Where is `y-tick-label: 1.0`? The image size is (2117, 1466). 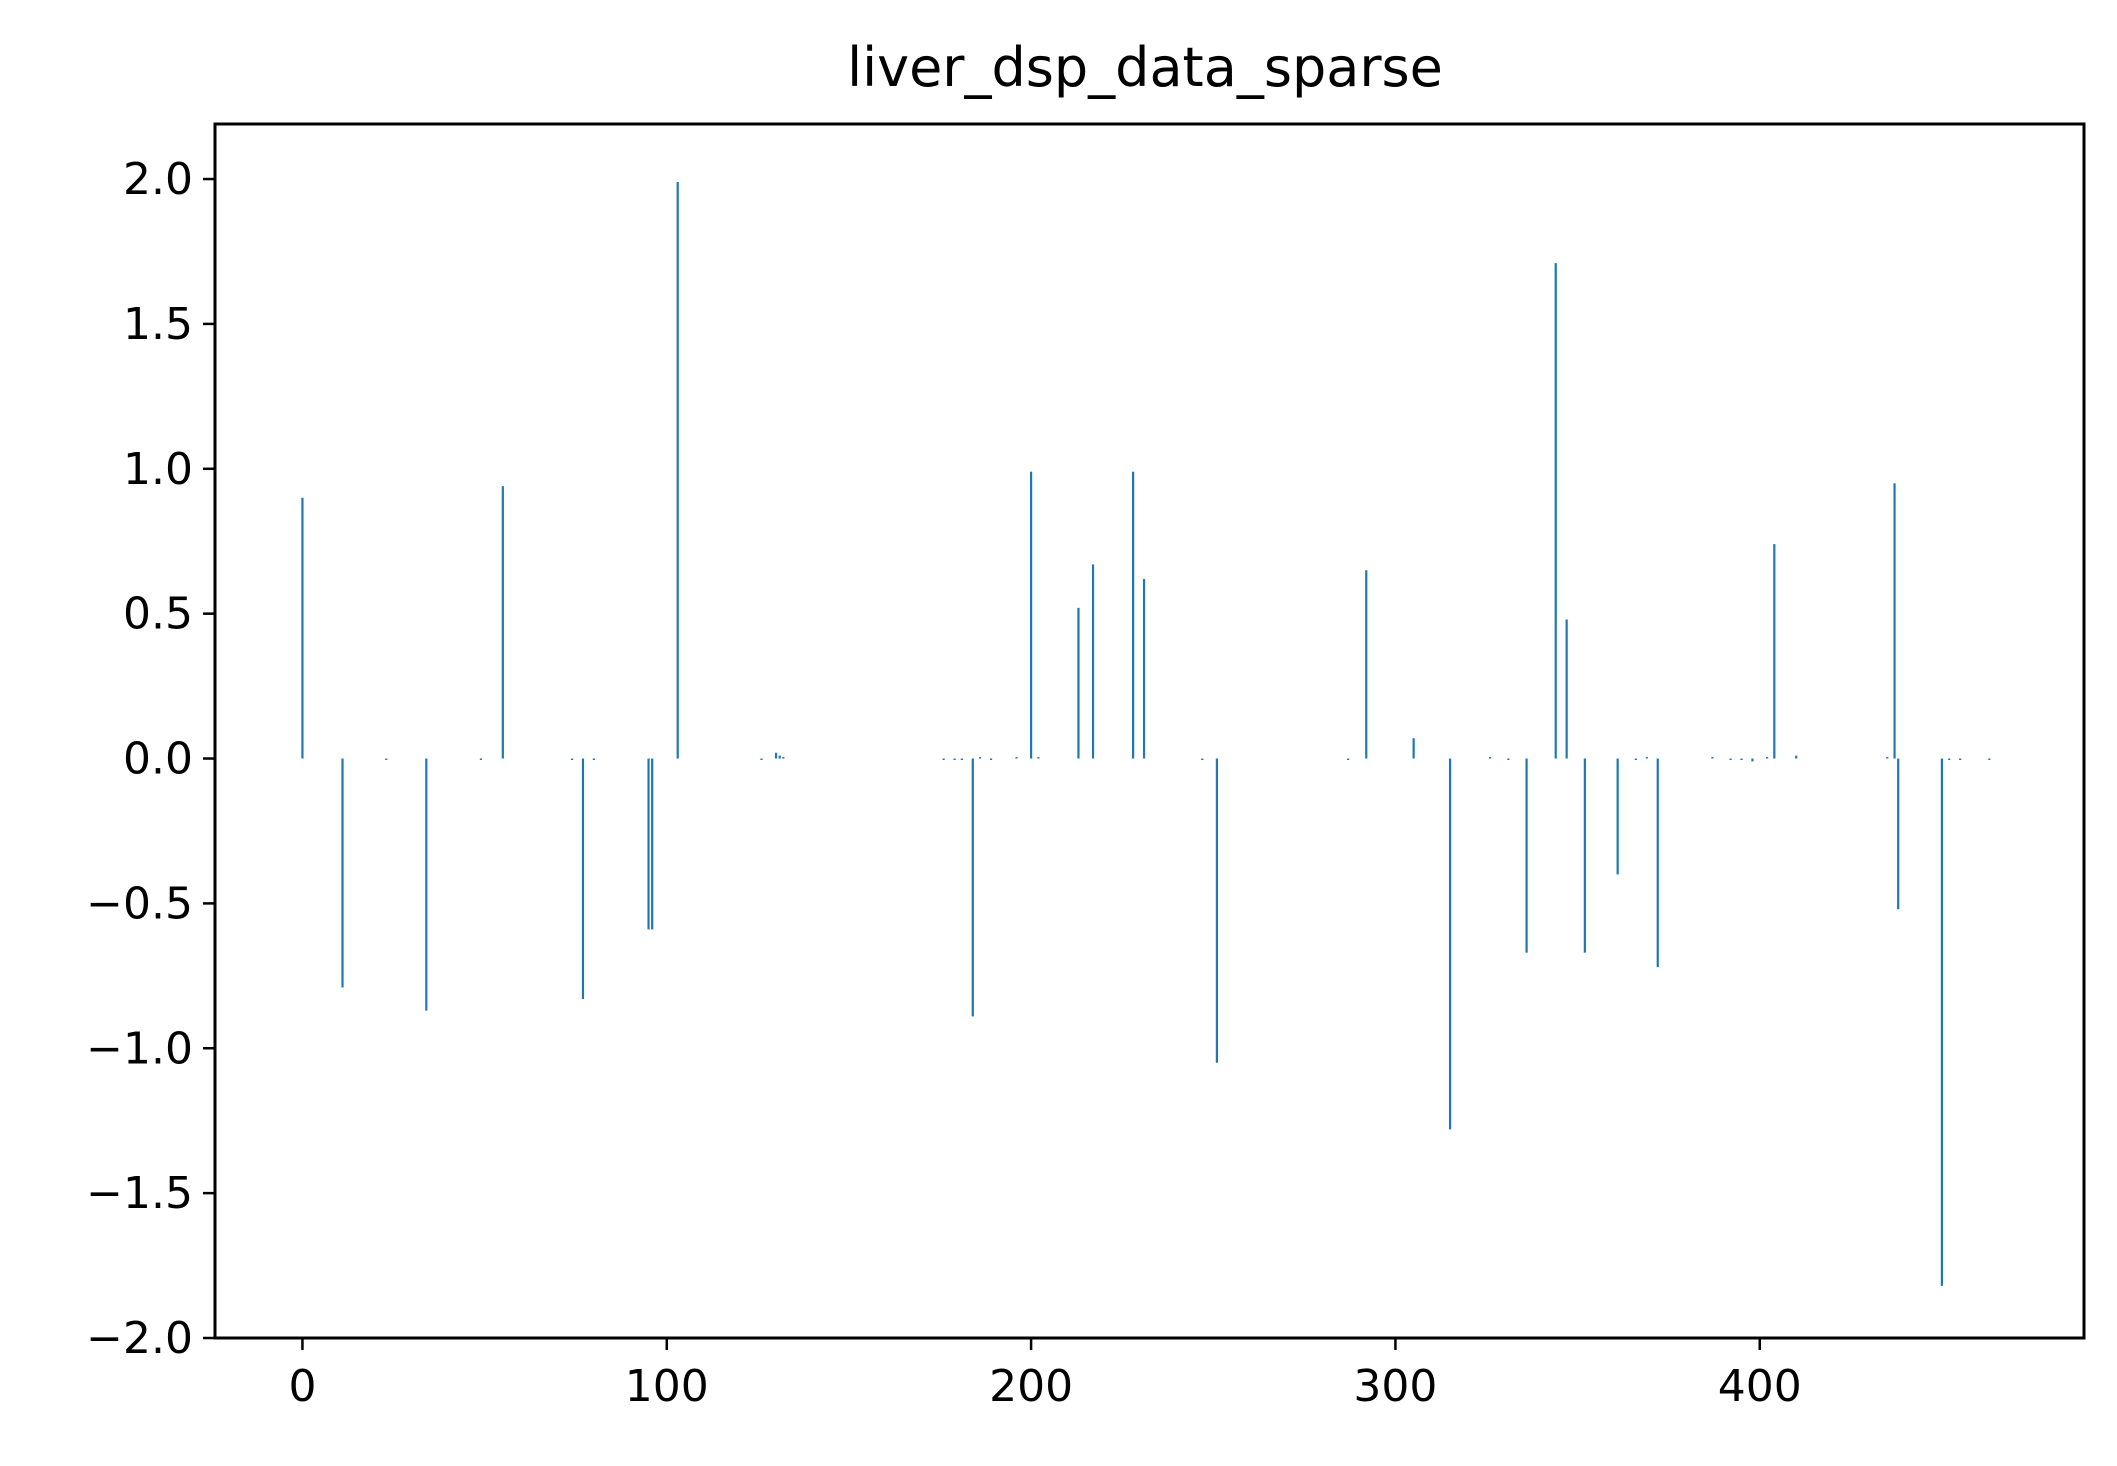
y-tick-label: 1.0 is located at coordinates (158, 469).